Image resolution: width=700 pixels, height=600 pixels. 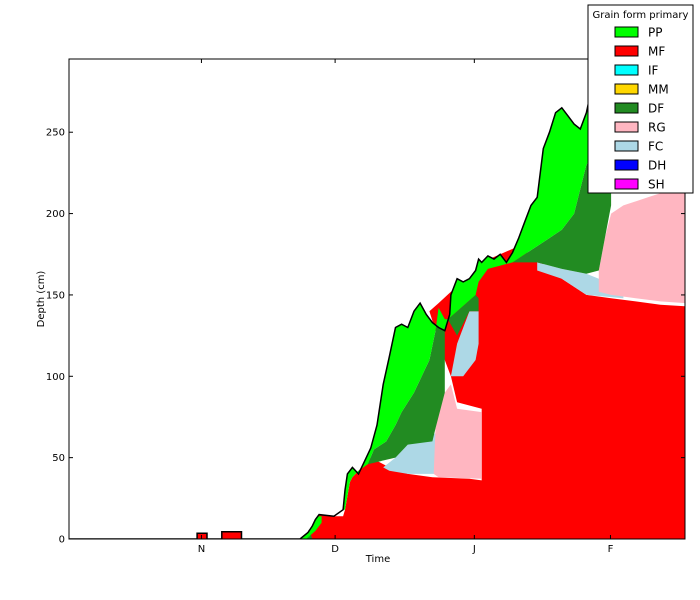 I want to click on y-tick-label: 0, so click(x=62, y=540).